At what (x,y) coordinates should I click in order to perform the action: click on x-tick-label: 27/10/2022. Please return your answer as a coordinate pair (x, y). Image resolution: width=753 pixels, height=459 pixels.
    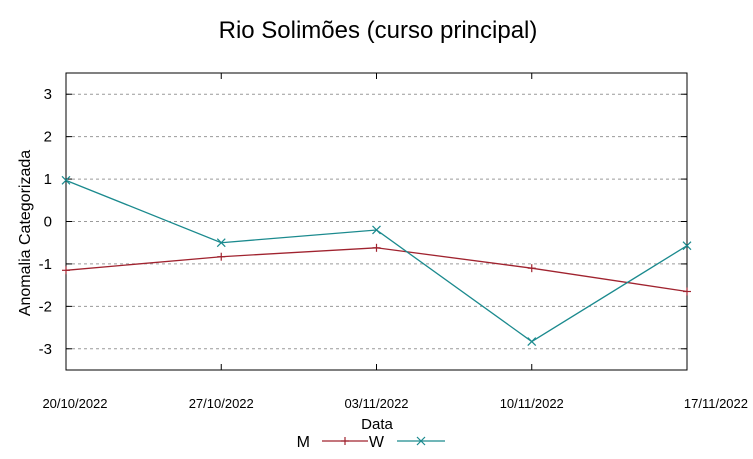
    Looking at the image, I should click on (221, 403).